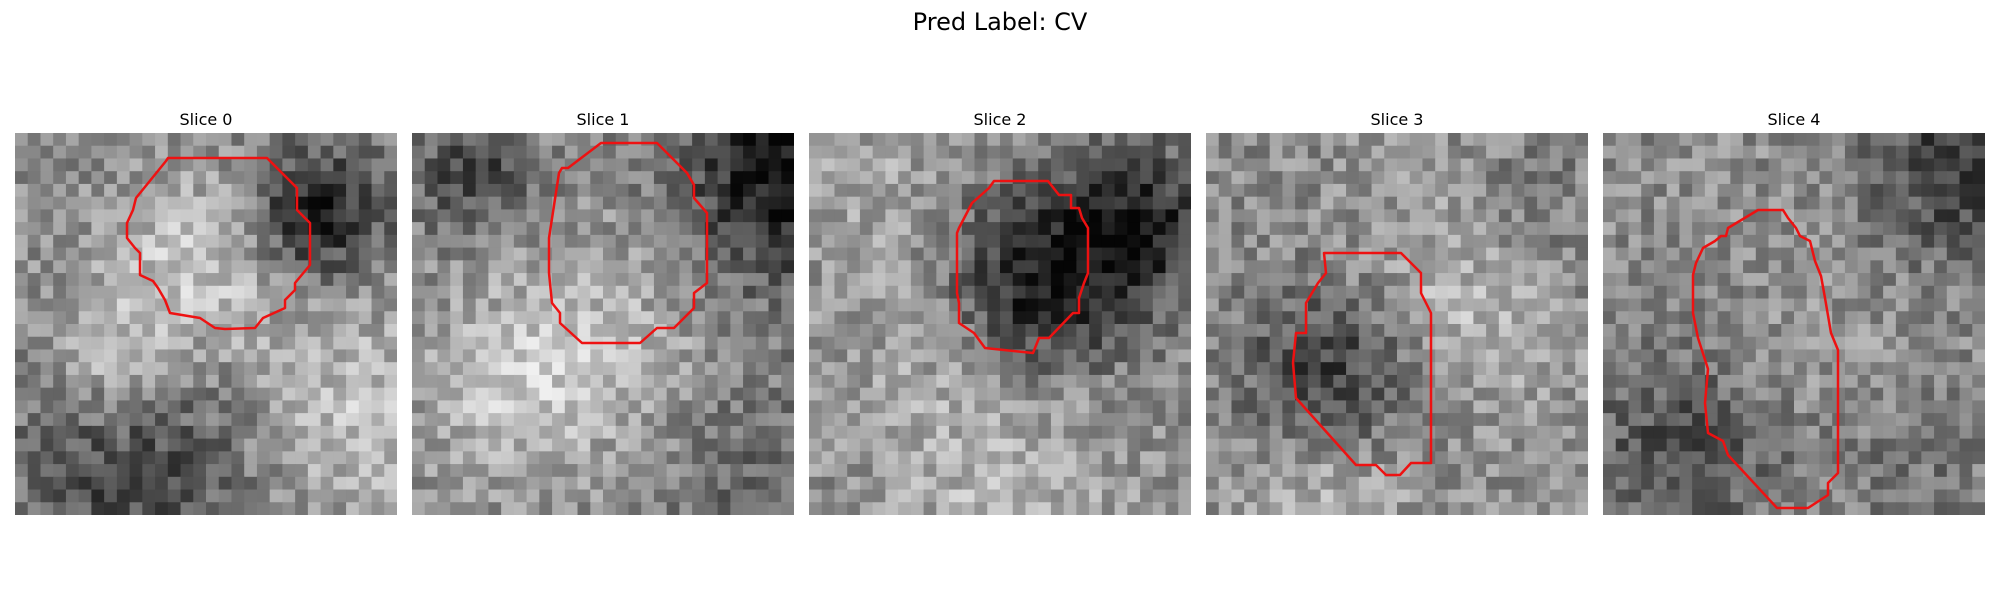  I want to click on slice-4-title: Slice 4, so click(1794, 119).